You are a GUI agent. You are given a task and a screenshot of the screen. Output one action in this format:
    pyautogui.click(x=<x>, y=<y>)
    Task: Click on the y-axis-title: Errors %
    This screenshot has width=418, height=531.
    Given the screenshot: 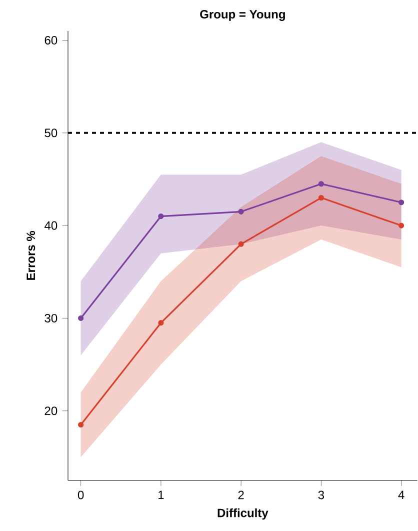 What is the action you would take?
    pyautogui.click(x=31, y=255)
    